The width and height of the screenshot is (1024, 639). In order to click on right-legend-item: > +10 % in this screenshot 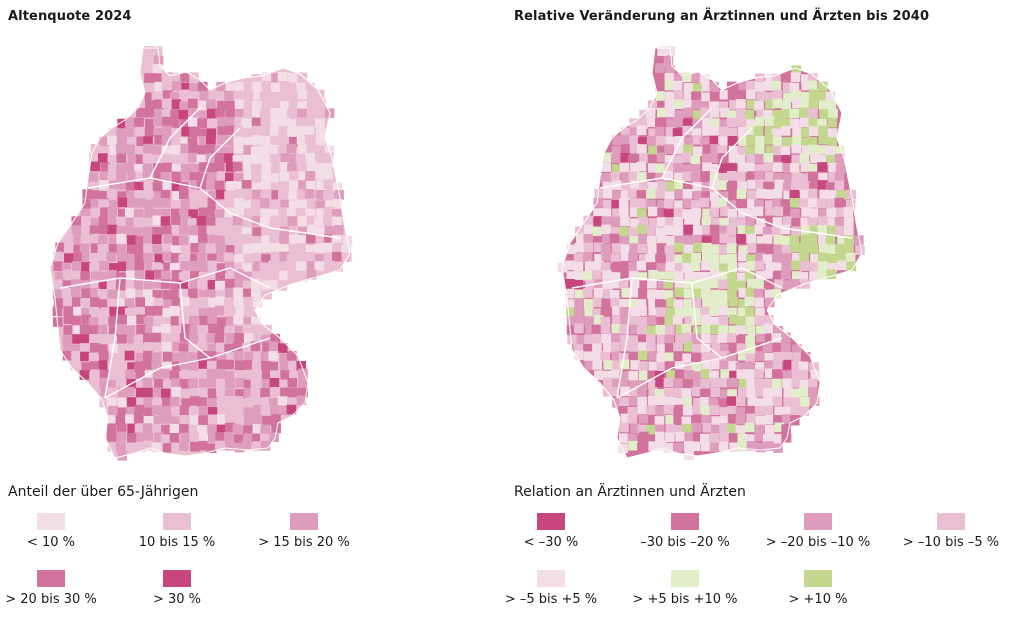, I will do `click(818, 590)`.